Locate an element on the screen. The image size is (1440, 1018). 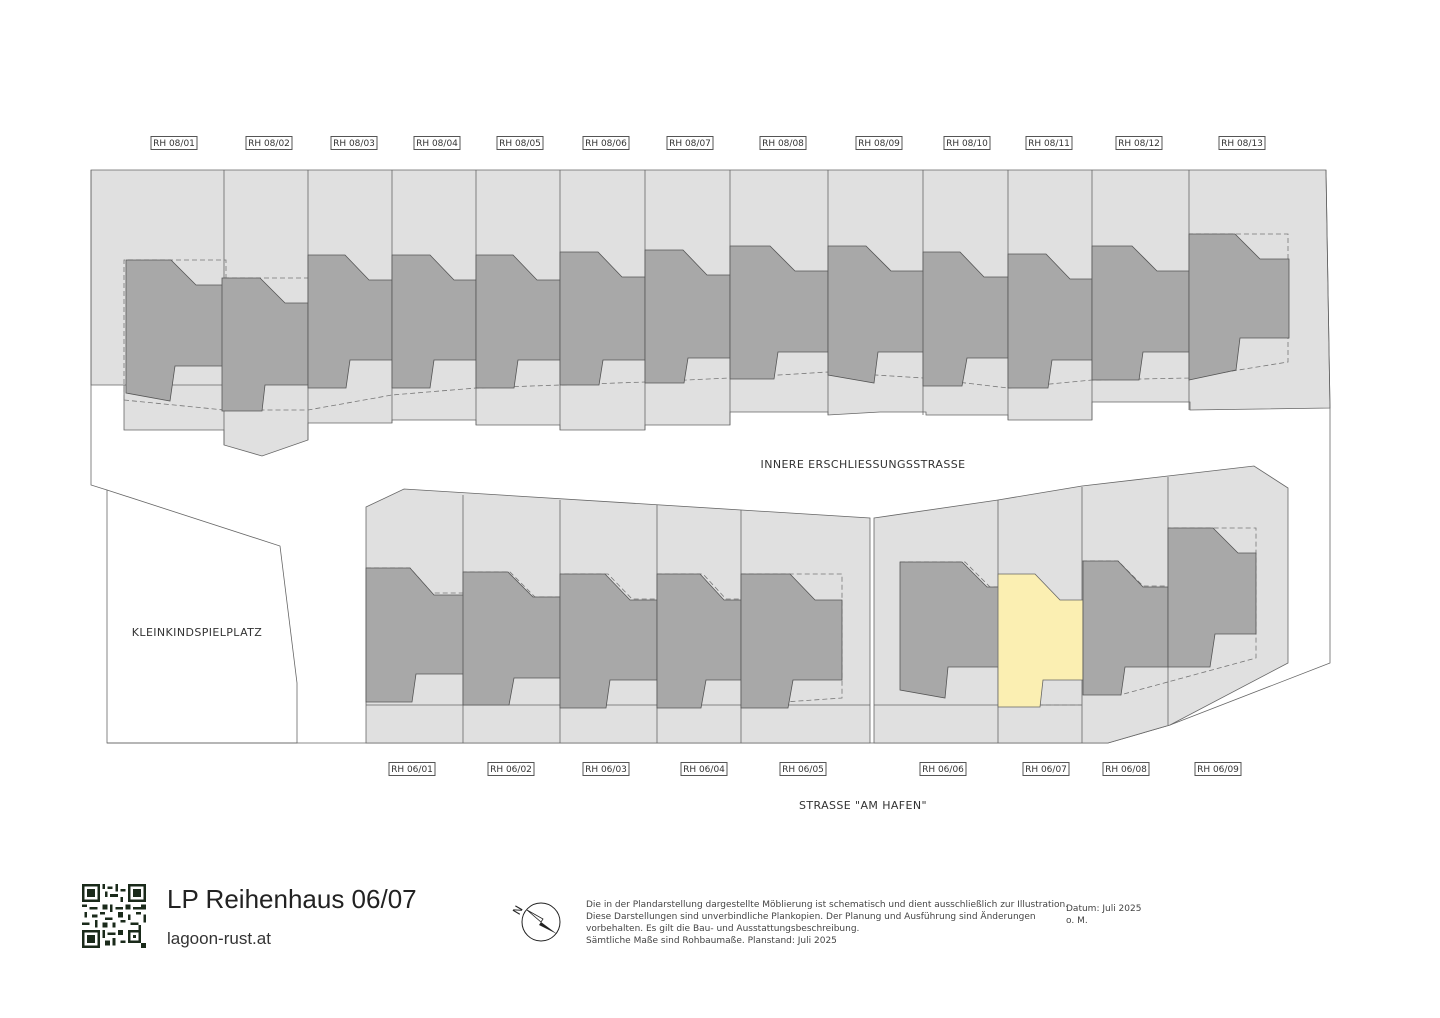
south-unit-label: RH 06/04 is located at coordinates (704, 770).